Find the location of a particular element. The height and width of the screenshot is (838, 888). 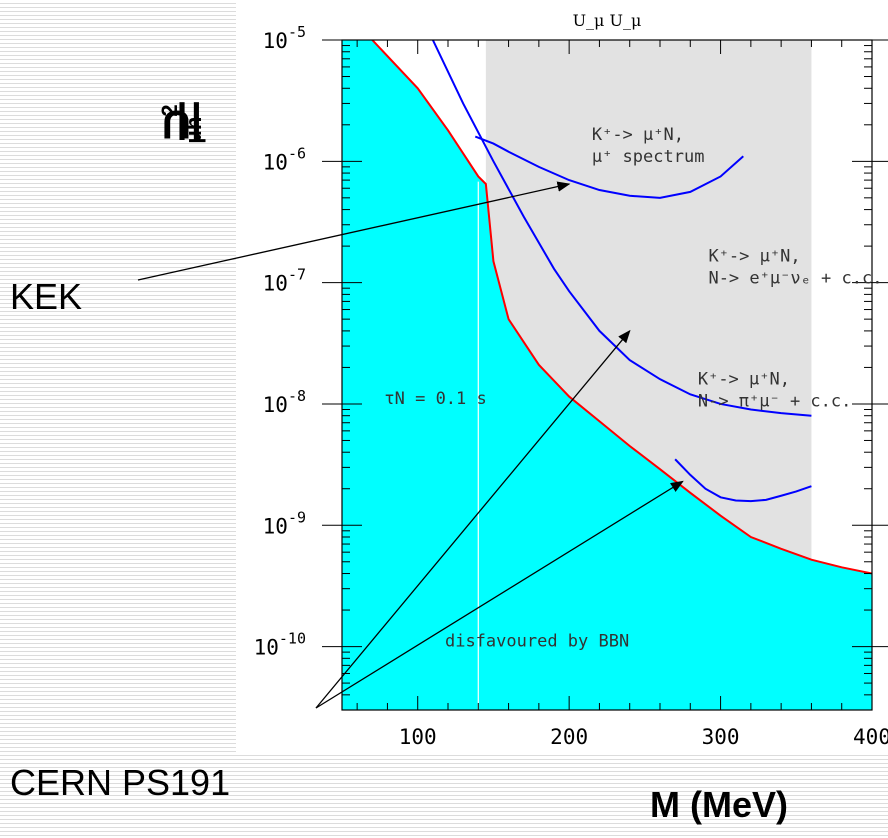

y-tick-label: 10⁻⁶ is located at coordinates (284, 159).